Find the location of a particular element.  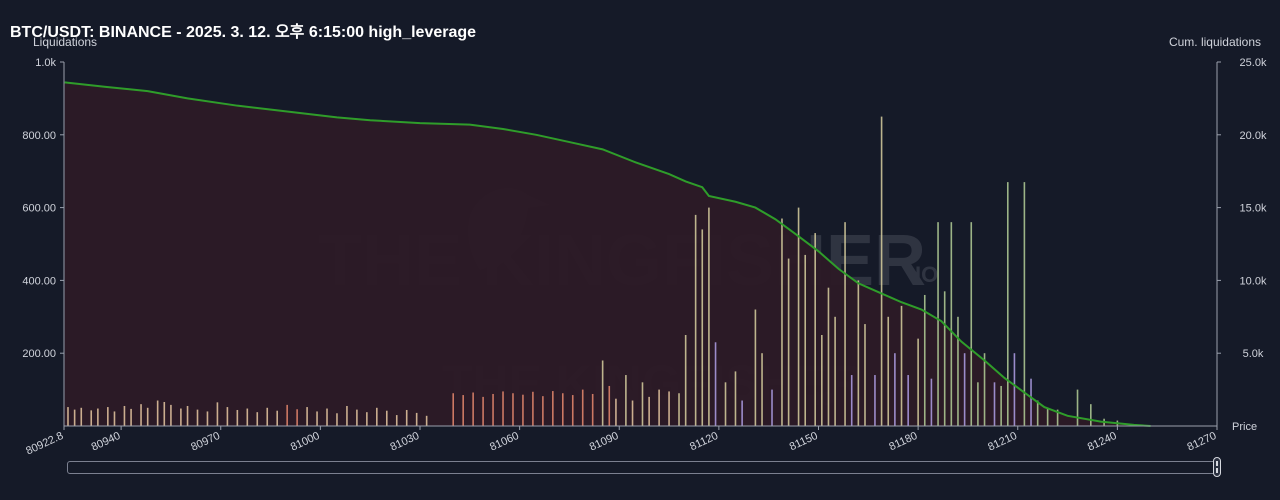

y2-tick-label-4: 5.0k is located at coordinates (1253, 354).